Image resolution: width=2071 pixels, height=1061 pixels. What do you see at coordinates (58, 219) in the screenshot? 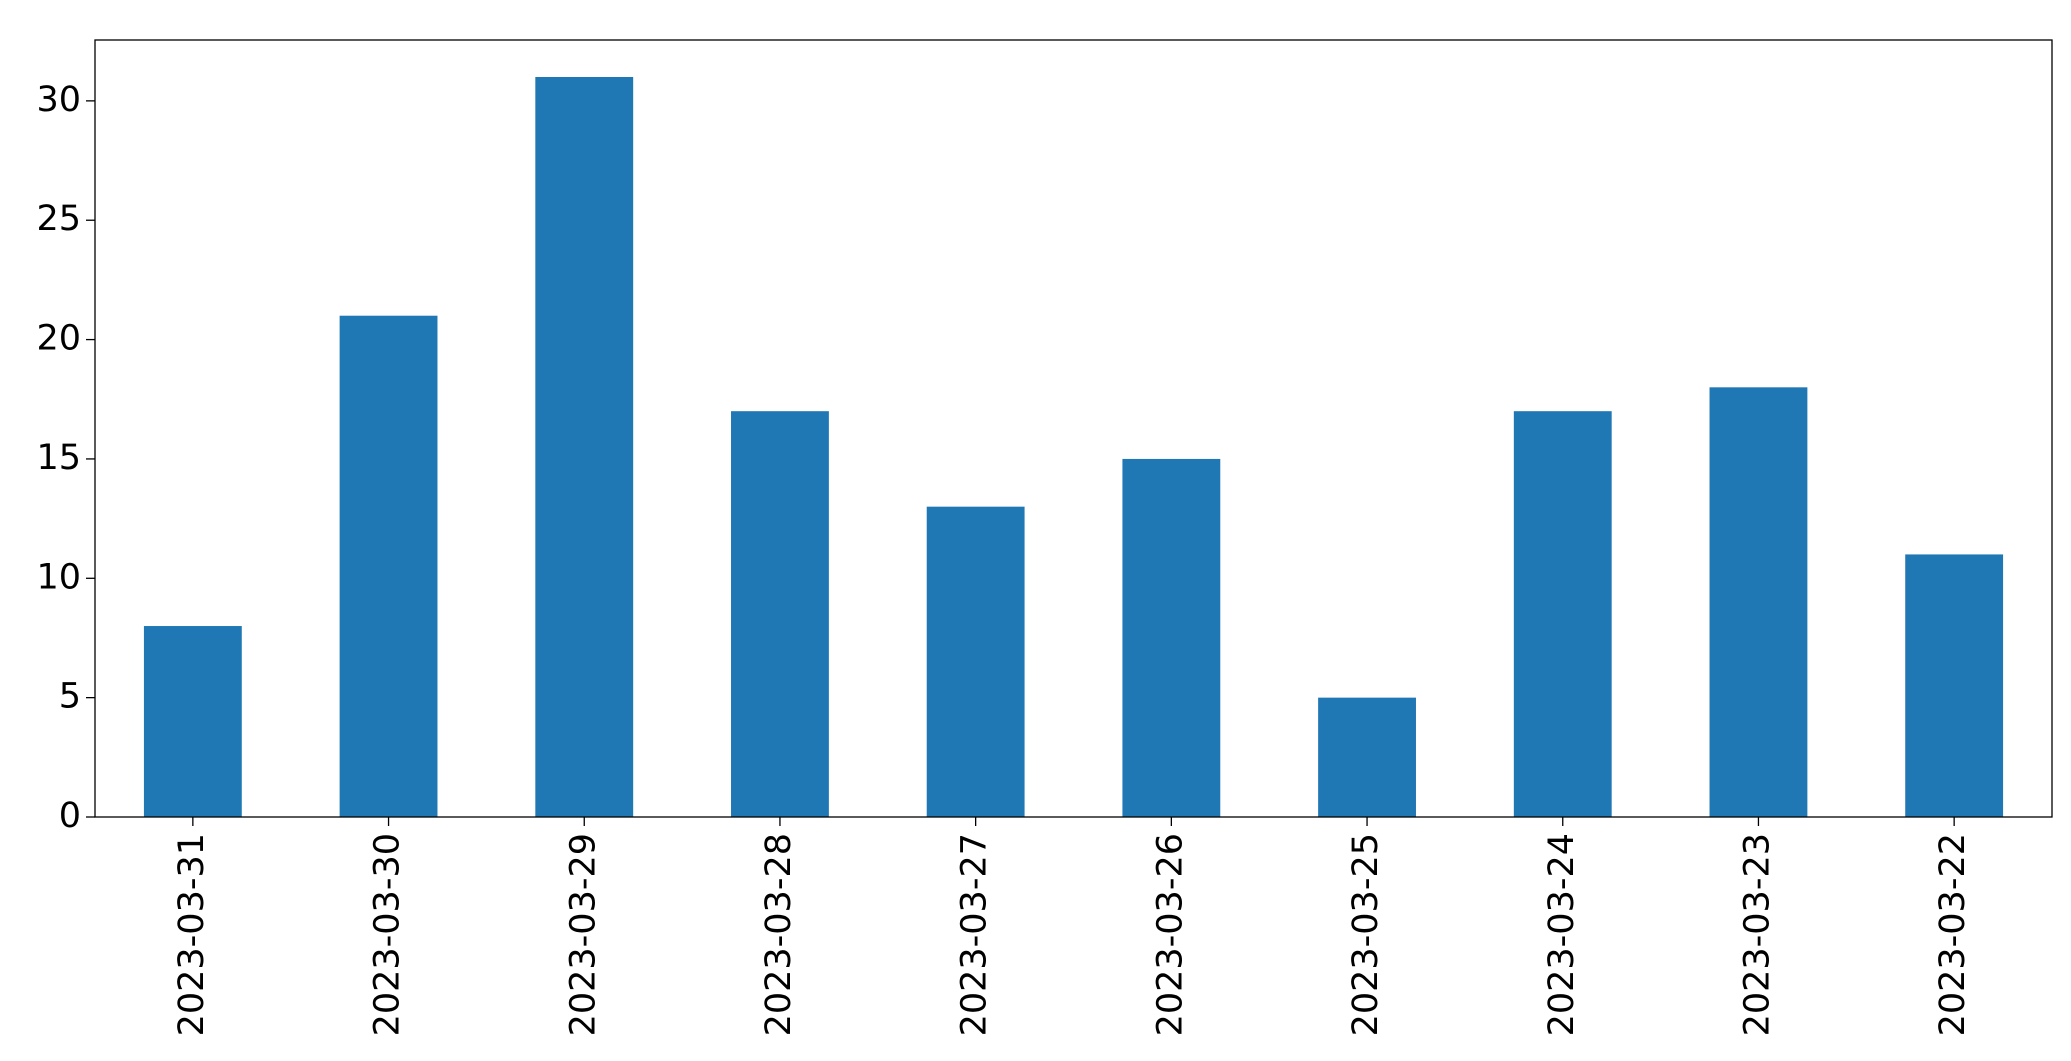
I see `y-tick-label: 25` at bounding box center [58, 219].